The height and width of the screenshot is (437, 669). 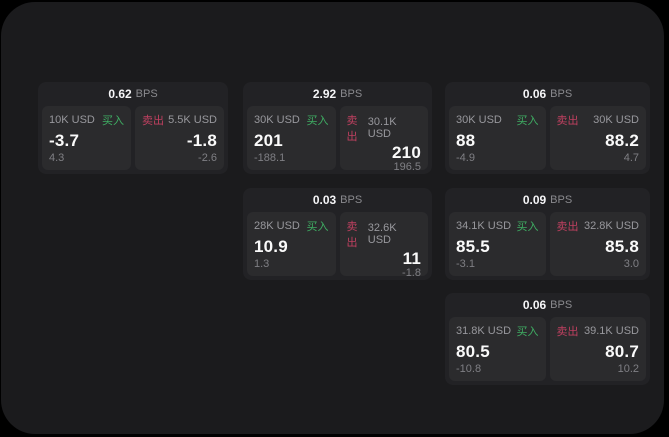 I want to click on sell-size-label: 39.1K USD, so click(x=611, y=331).